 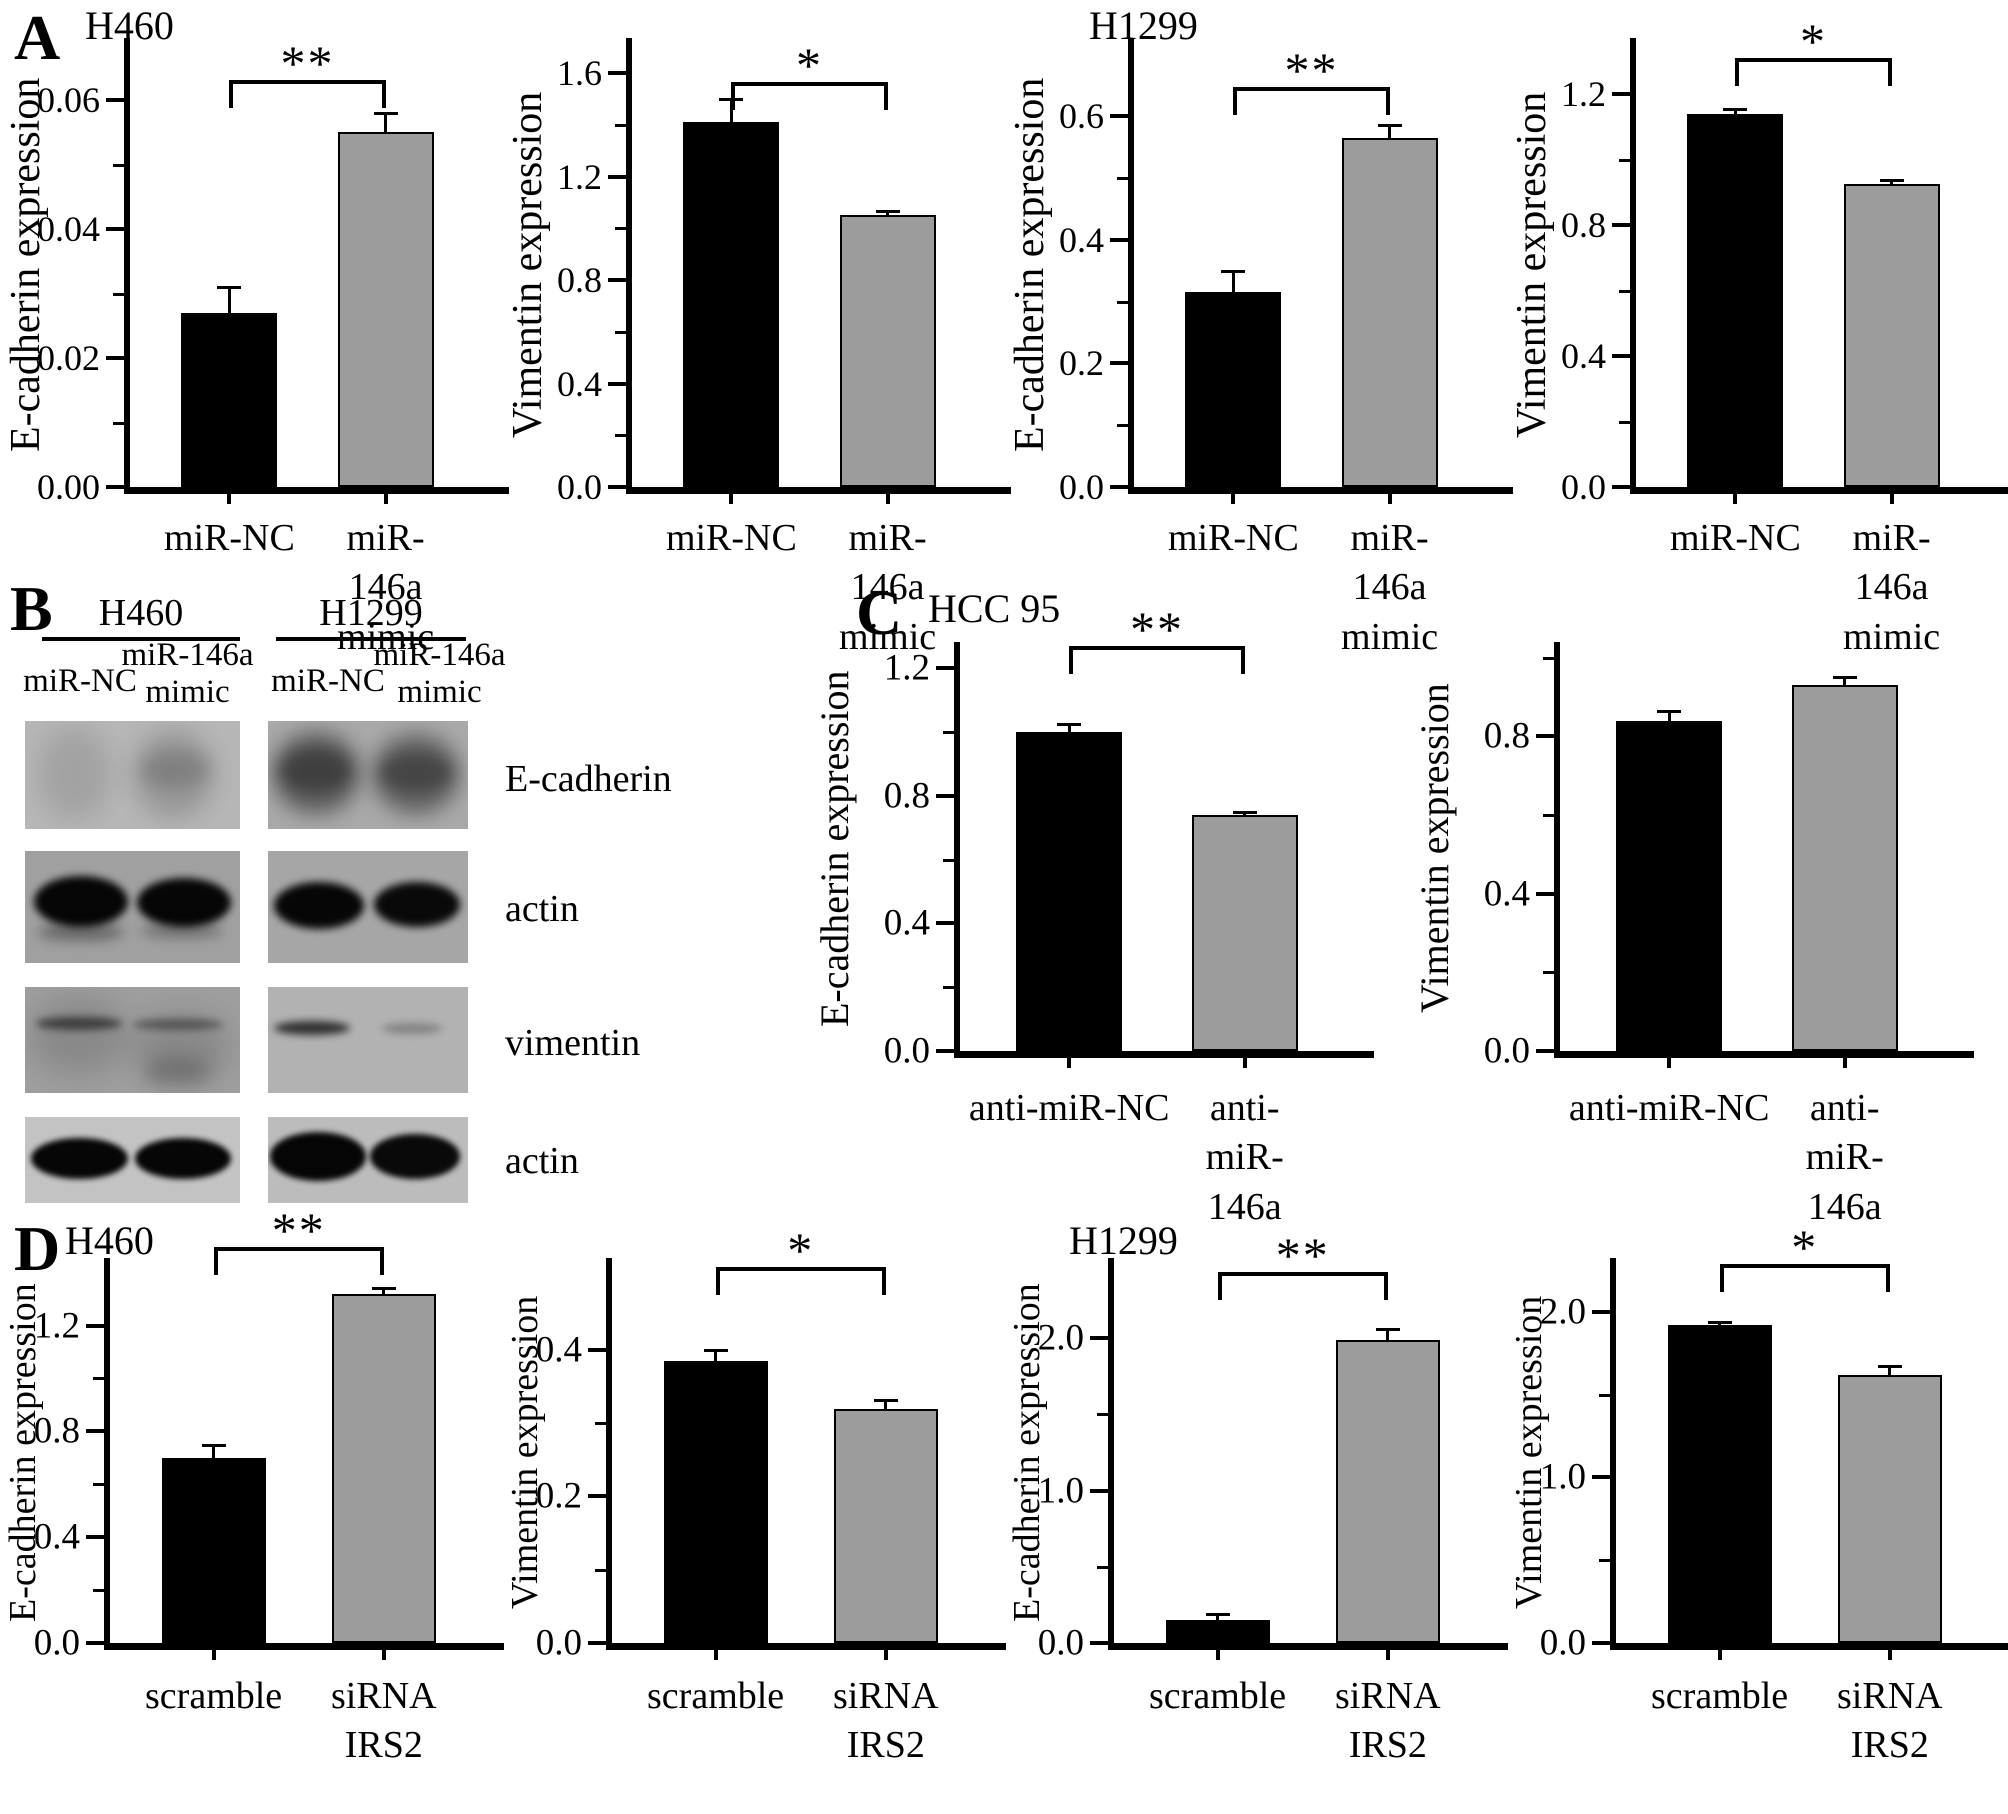 I want to click on y-tick-label: 0.2, so click(x=558, y=1496).